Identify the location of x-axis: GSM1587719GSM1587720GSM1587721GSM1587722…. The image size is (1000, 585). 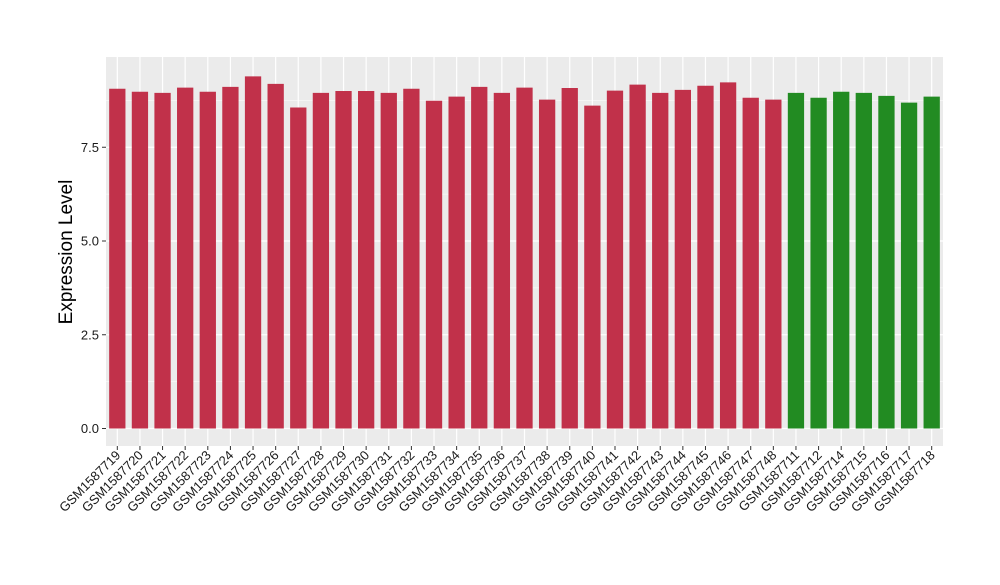
(497, 480).